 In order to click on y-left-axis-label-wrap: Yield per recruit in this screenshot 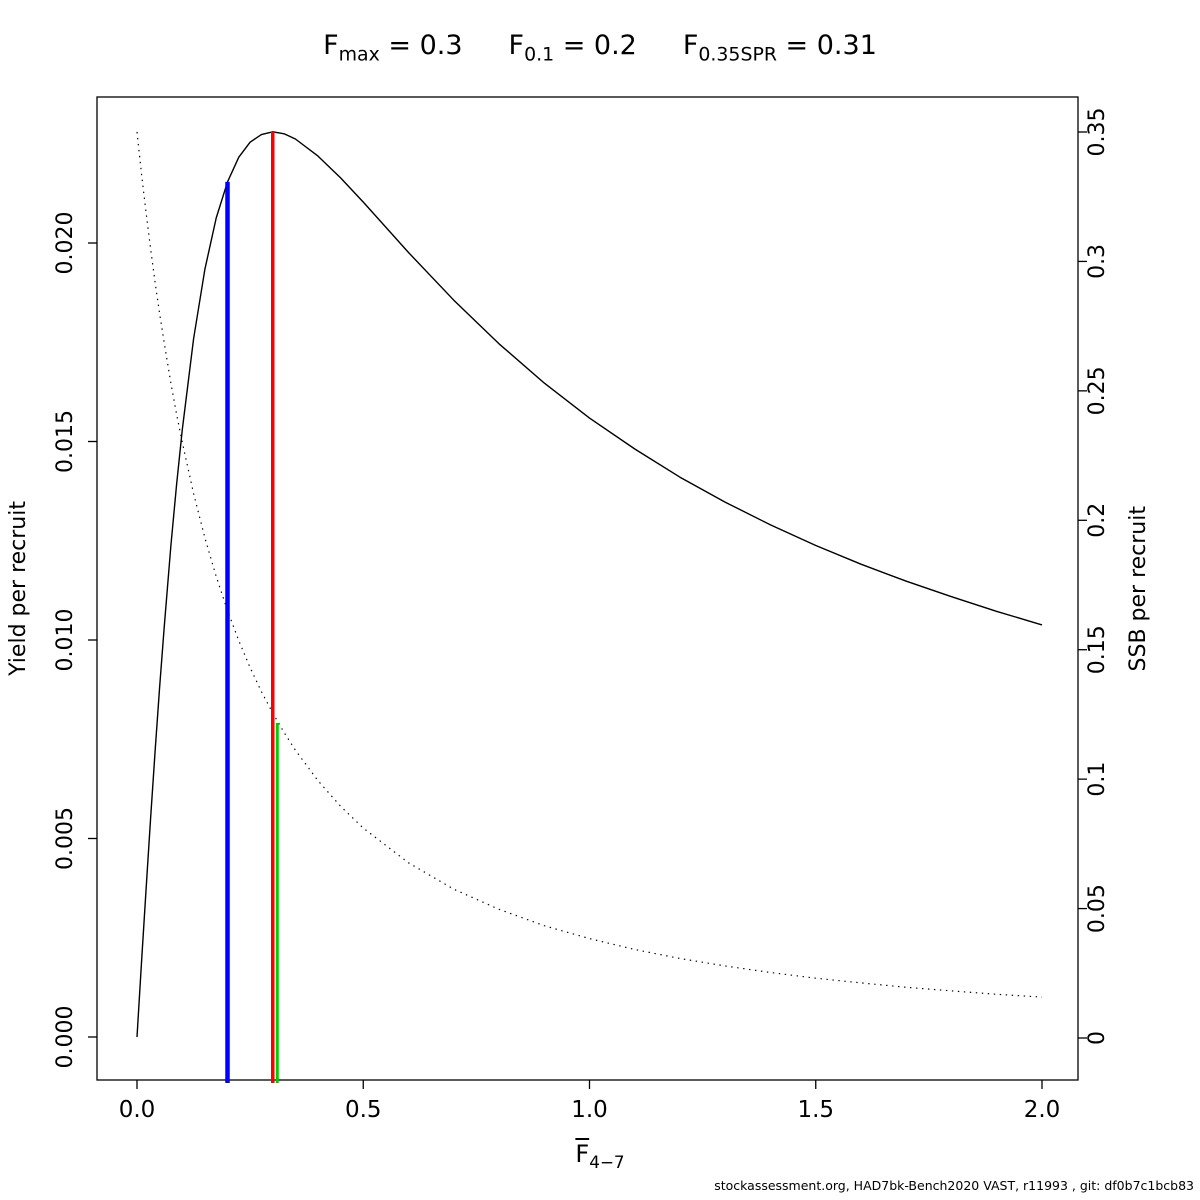, I will do `click(18, 588)`.